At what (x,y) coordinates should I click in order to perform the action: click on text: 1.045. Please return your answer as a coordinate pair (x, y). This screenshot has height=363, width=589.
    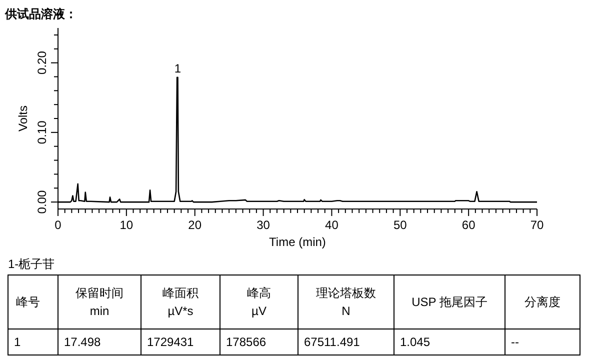
    Looking at the image, I should click on (415, 342).